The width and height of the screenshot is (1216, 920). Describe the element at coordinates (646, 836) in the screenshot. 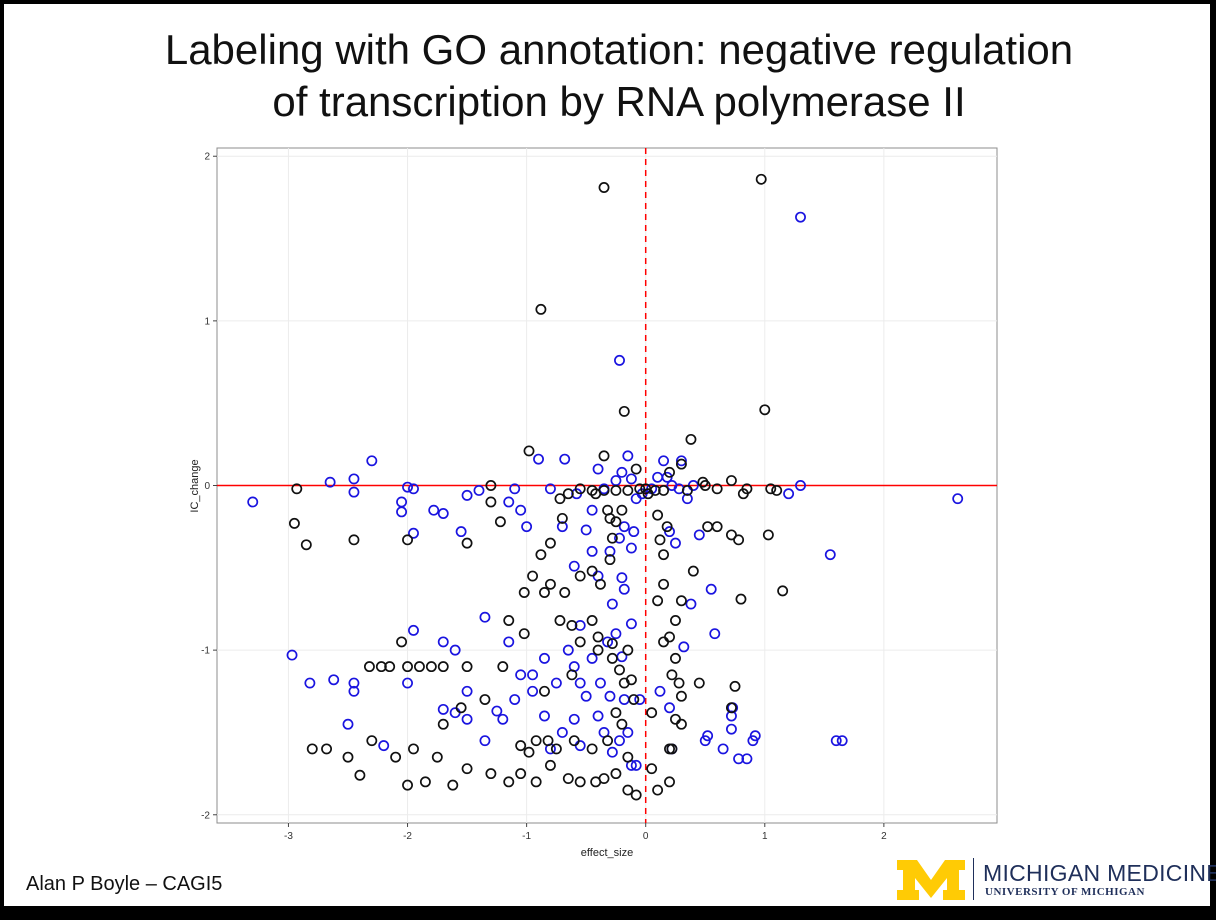

I see `x-tick-label: 0` at that location.